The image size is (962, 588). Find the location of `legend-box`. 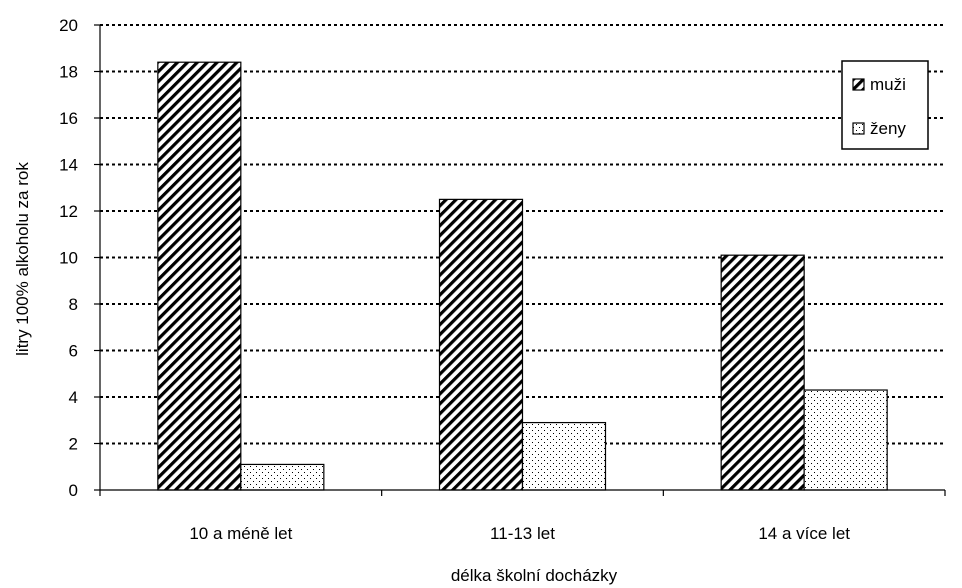

legend-box is located at coordinates (885, 105).